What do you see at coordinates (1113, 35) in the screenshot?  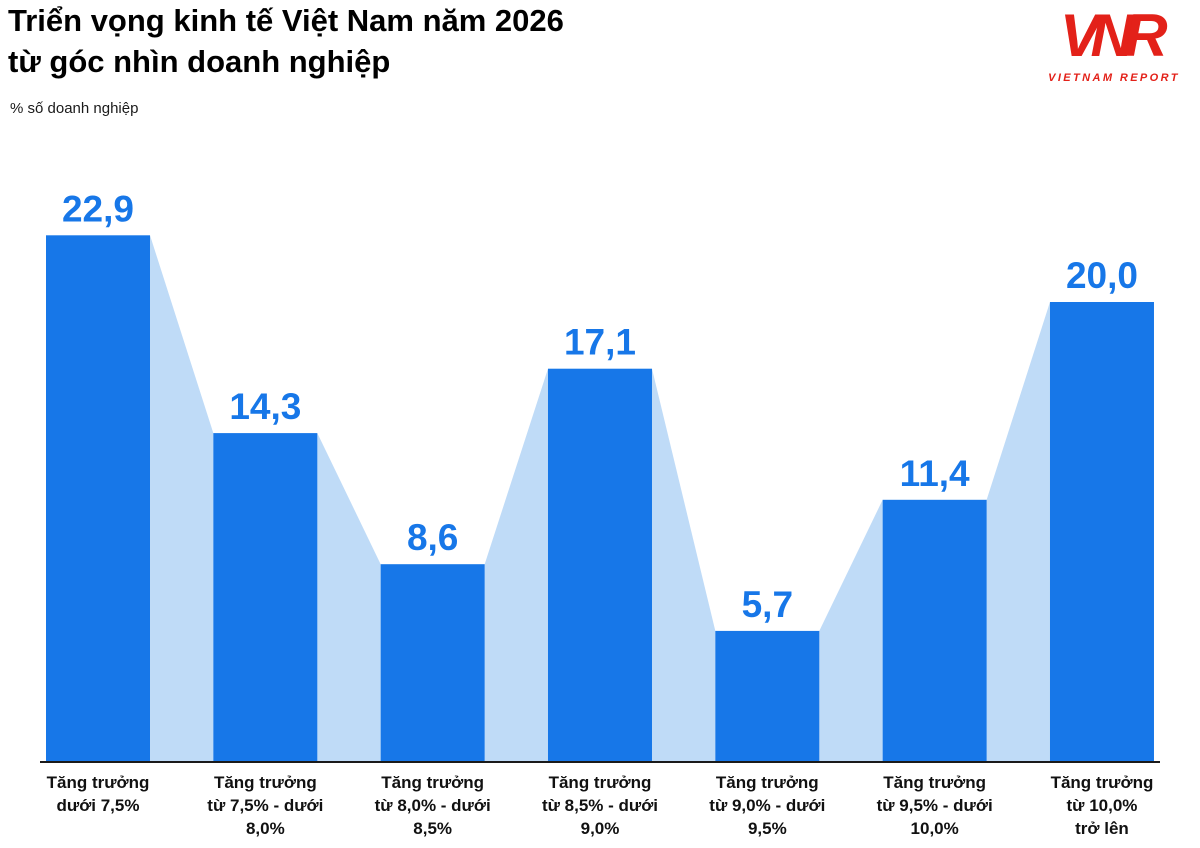 I see `vnr-logo-icon: VNR` at bounding box center [1113, 35].